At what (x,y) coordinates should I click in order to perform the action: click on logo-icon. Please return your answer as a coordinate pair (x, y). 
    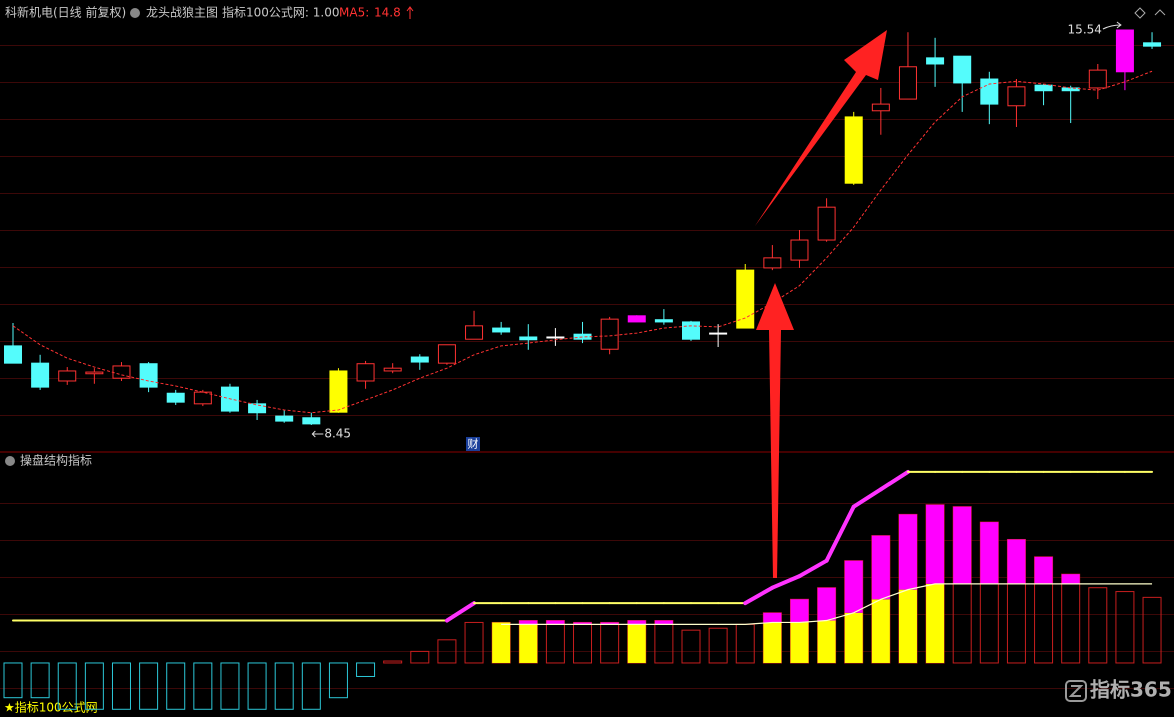
    Looking at the image, I should click on (1076, 691).